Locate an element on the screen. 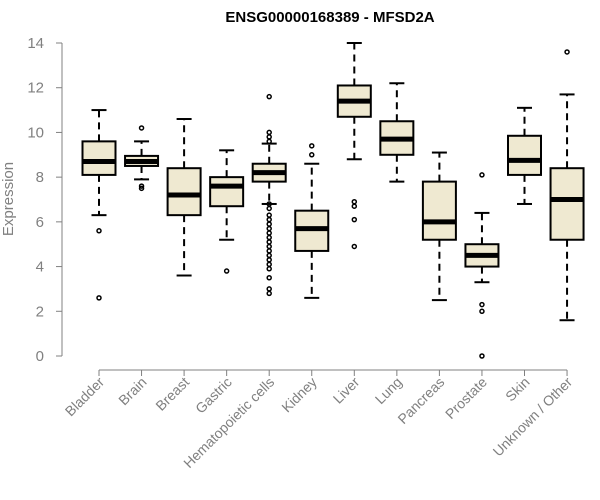 This screenshot has height=500, width=600. y-tick-label: 0 is located at coordinates (40, 356).